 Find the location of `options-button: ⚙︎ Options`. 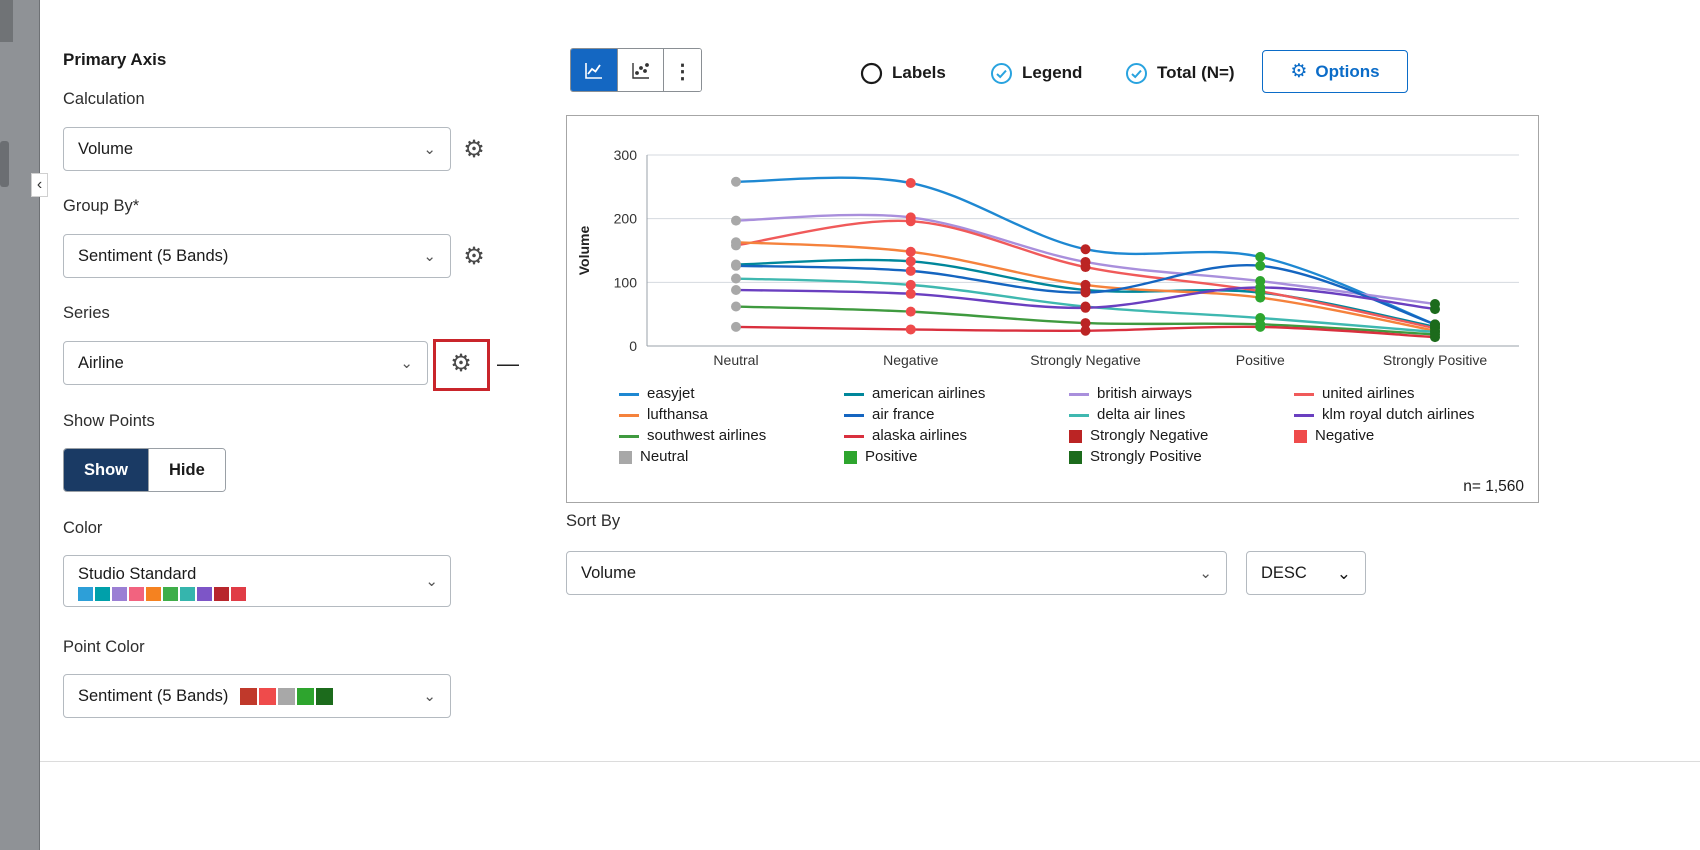

options-button: ⚙︎ Options is located at coordinates (1335, 71).